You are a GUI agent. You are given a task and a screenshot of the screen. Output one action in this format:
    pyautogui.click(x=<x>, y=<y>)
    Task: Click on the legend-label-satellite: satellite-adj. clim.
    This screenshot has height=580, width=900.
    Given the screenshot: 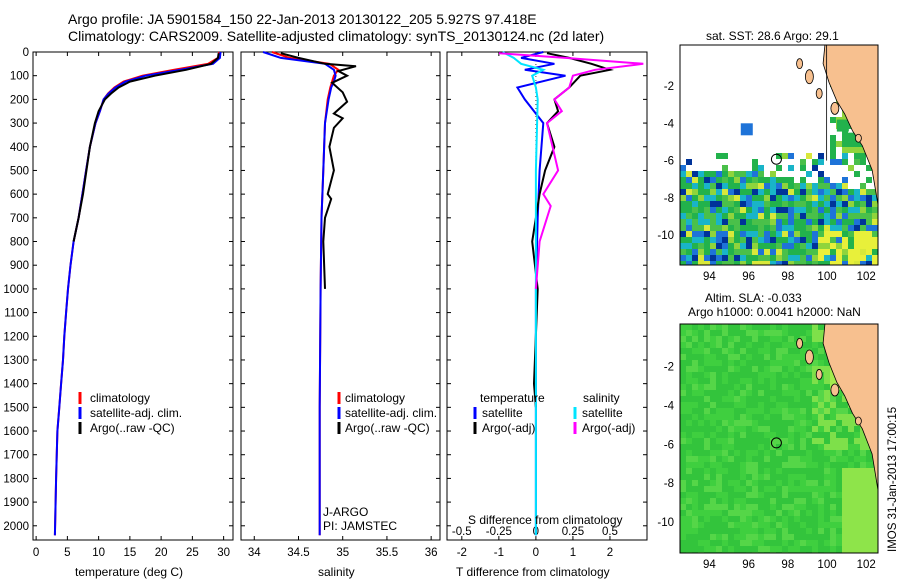 What is the action you would take?
    pyautogui.click(x=391, y=413)
    